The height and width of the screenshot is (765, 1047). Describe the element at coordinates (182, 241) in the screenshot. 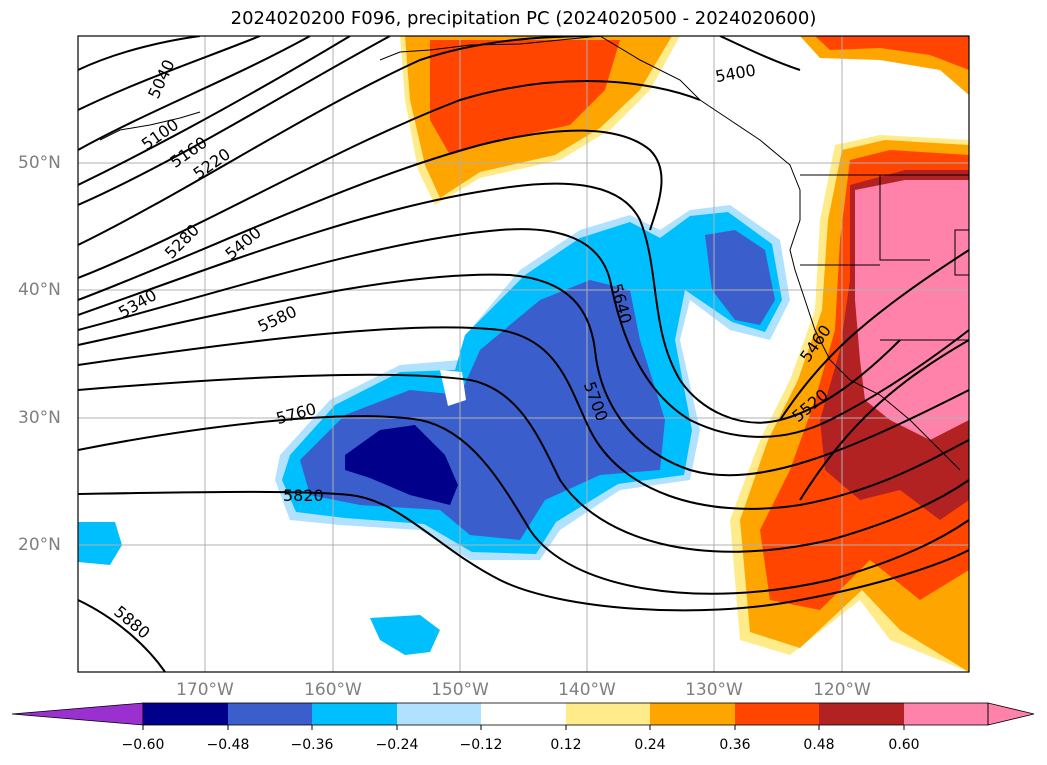

I see `contour-label: 5280` at that location.